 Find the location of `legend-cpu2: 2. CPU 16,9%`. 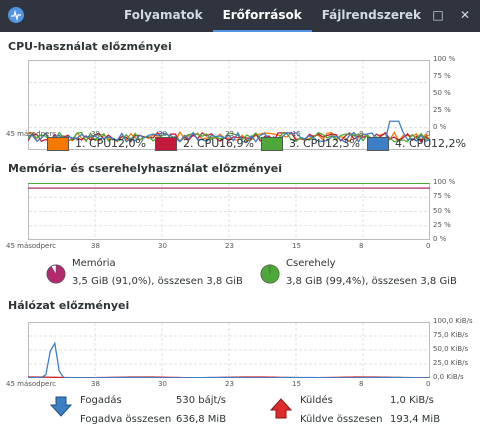

legend-cpu2: 2. CPU 16,9% is located at coordinates (210, 145).